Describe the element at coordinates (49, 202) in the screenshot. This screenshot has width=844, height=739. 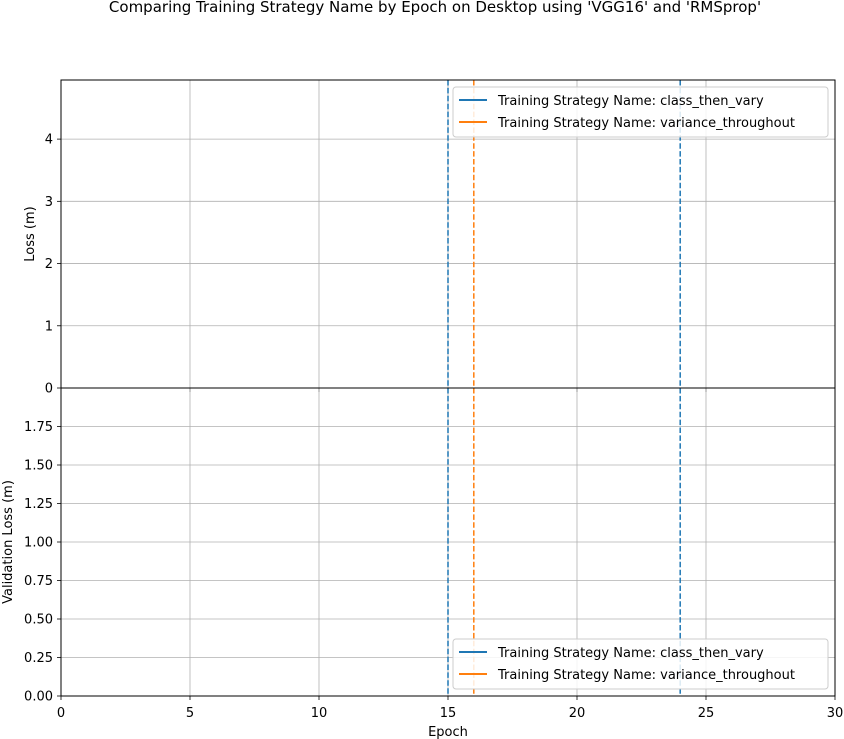
I see `y-tick-label: 3` at that location.